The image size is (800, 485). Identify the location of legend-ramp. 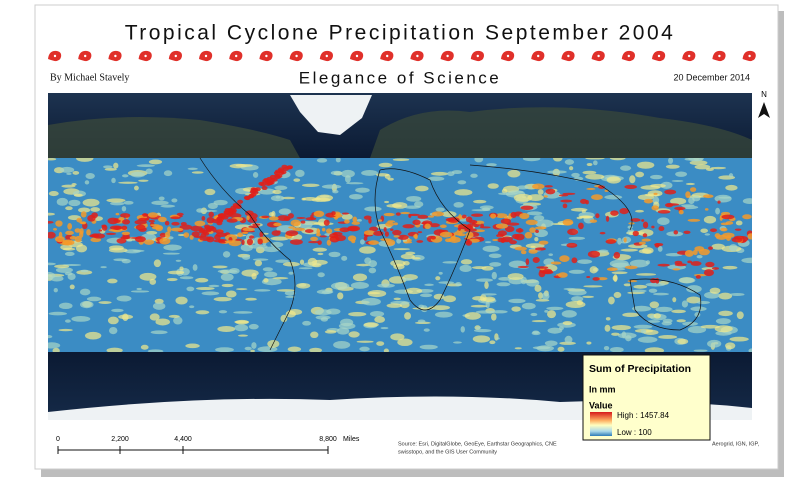
(601, 424).